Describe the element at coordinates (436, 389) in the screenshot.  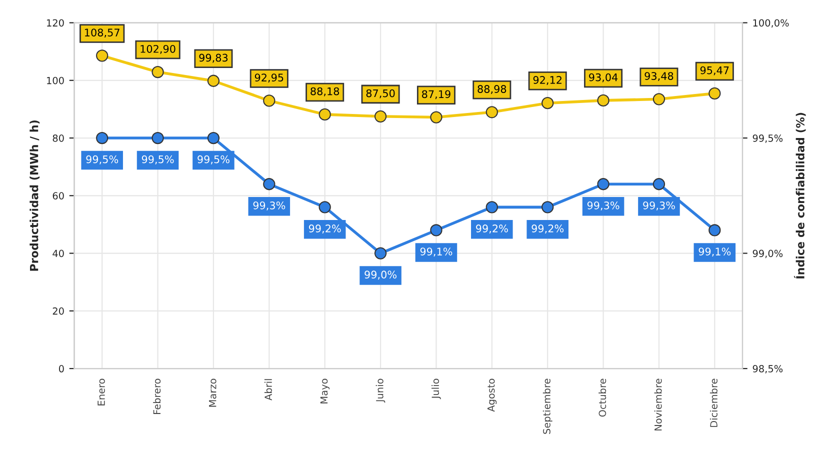
I see `x-tick-label: Julio` at that location.